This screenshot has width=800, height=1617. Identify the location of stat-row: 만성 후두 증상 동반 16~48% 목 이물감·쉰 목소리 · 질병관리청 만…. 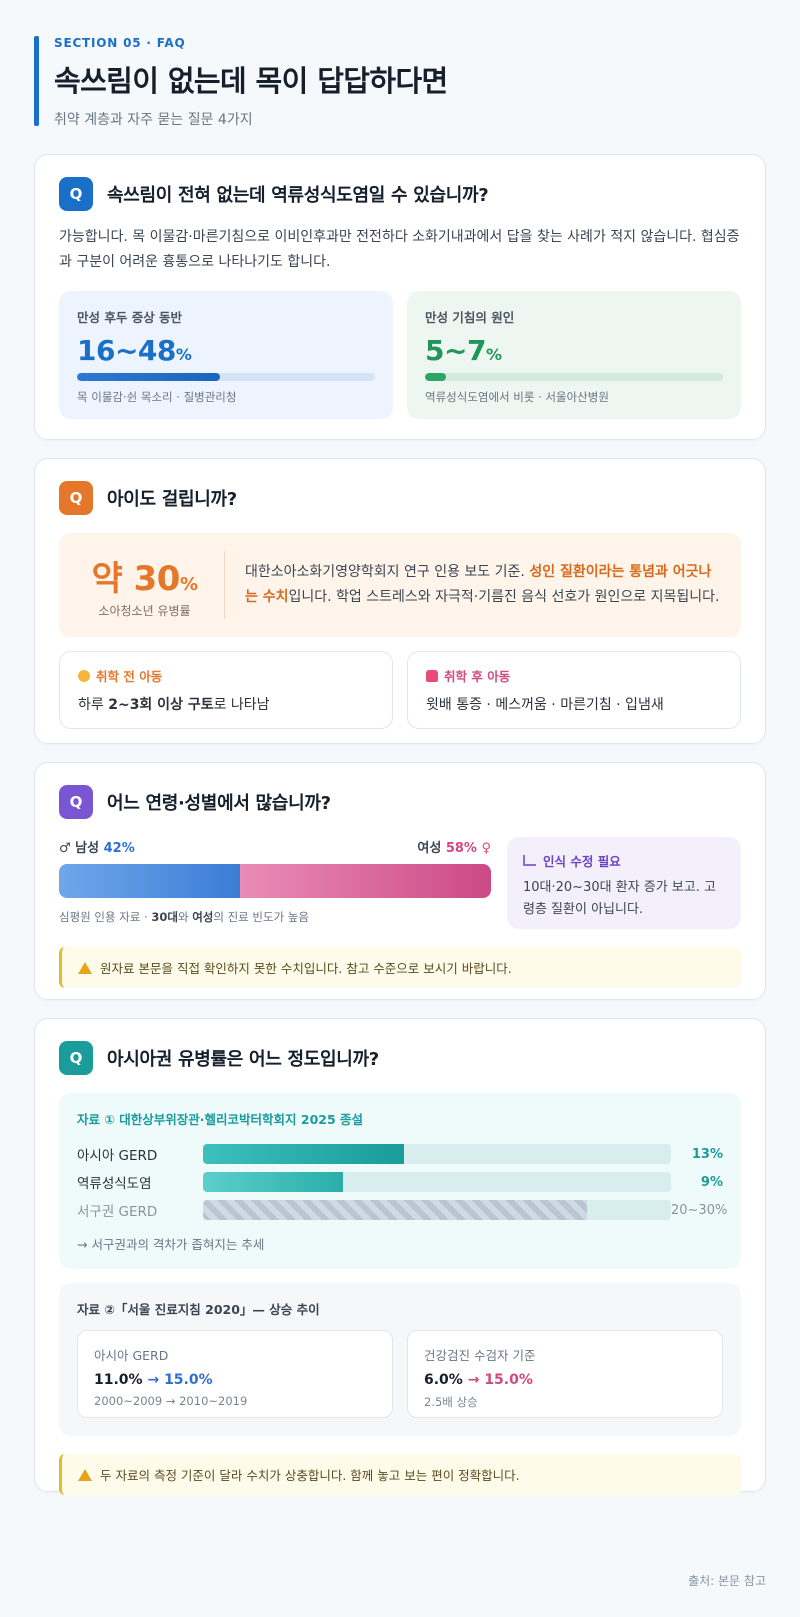
(400, 355).